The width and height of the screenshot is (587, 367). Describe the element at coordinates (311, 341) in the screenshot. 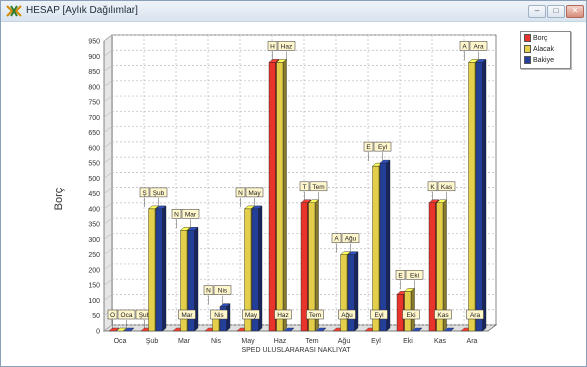

I see `x-tick-label: Tem` at that location.